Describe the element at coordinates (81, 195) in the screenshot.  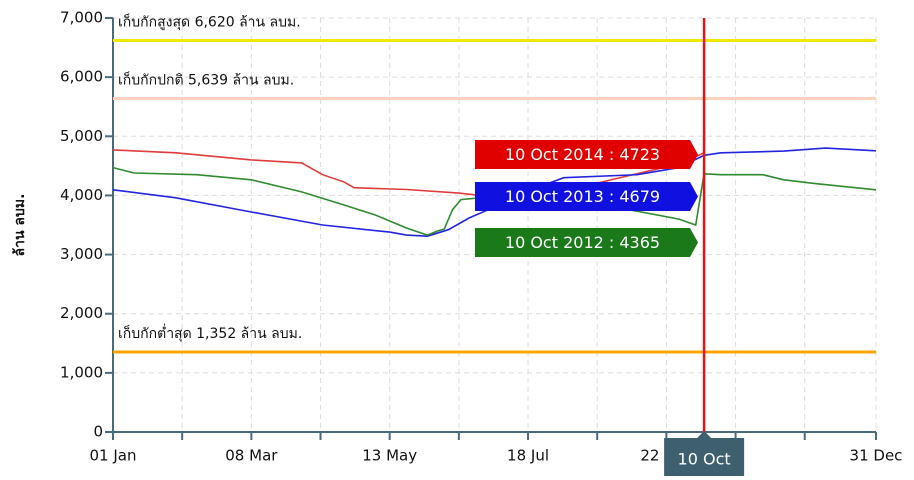
I see `y-tick-label: 4,000` at that location.